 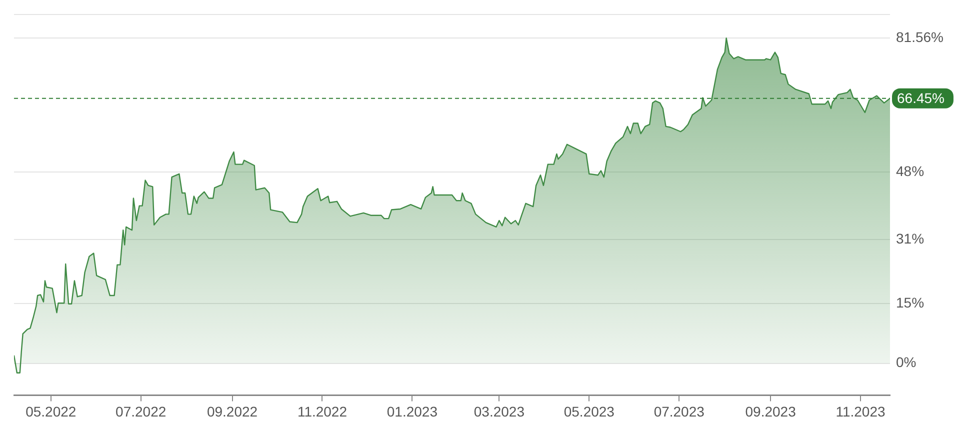 What do you see at coordinates (499, 411) in the screenshot?
I see `x-tick-label: 03.2023` at bounding box center [499, 411].